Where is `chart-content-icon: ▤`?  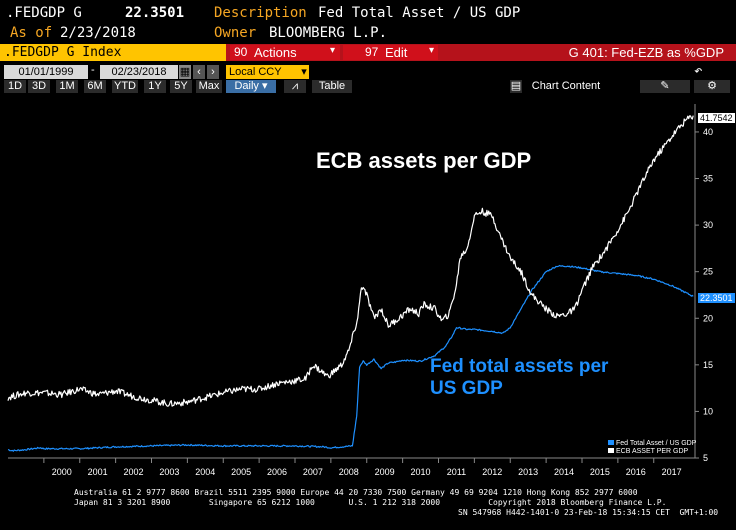
chart-content-icon: ▤ is located at coordinates (516, 86).